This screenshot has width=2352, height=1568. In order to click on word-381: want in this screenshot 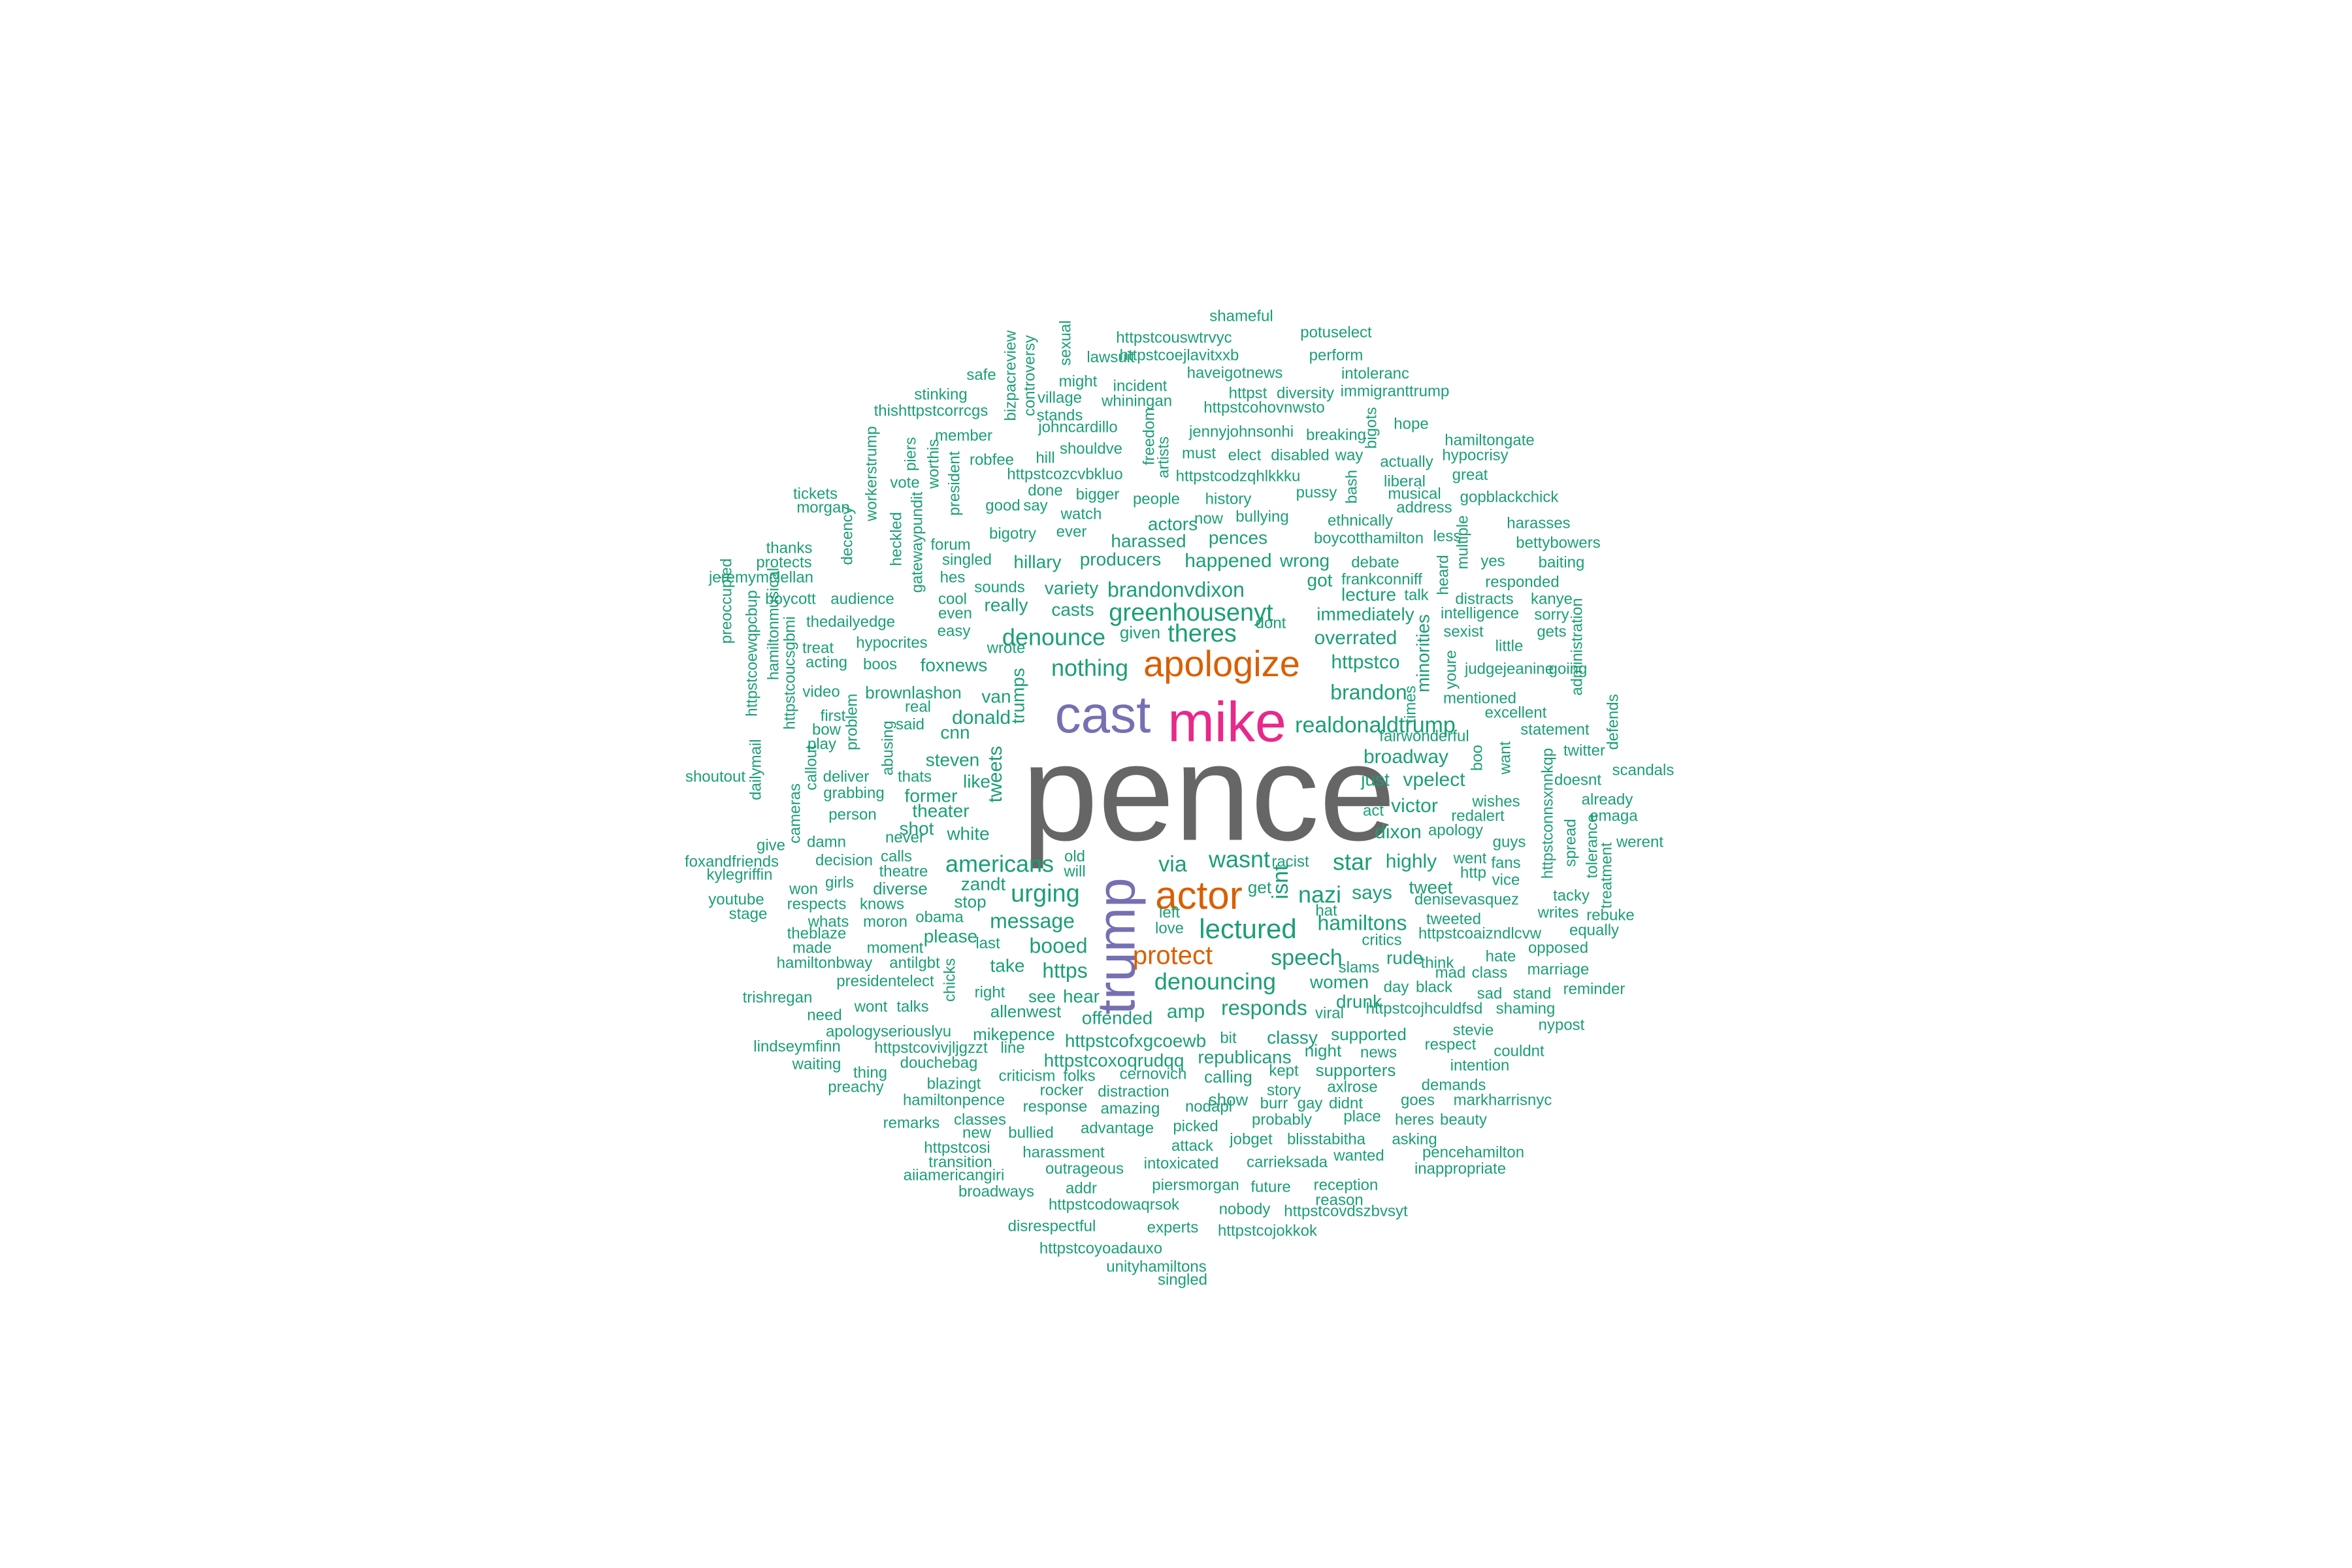, I will do `click(1505, 758)`.